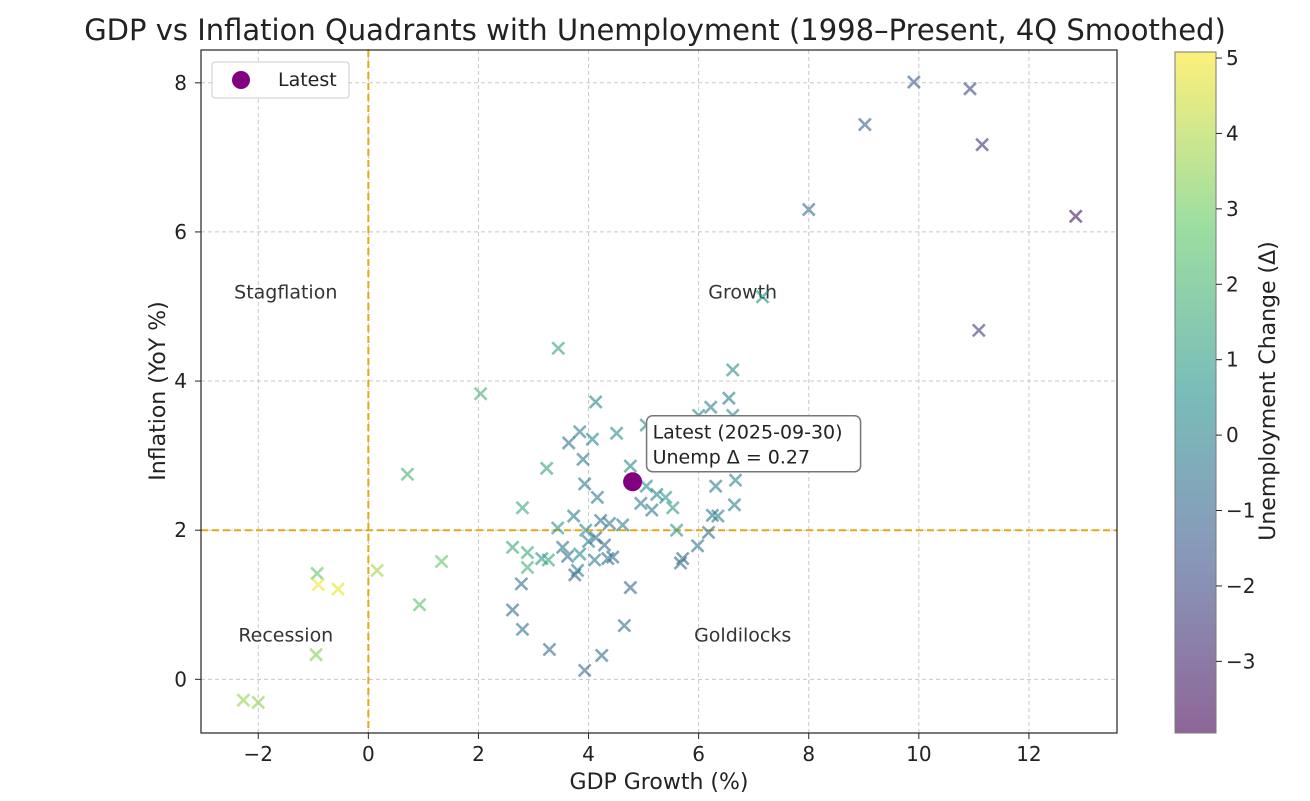 The image size is (1310, 801). I want to click on legend-box, so click(280, 80).